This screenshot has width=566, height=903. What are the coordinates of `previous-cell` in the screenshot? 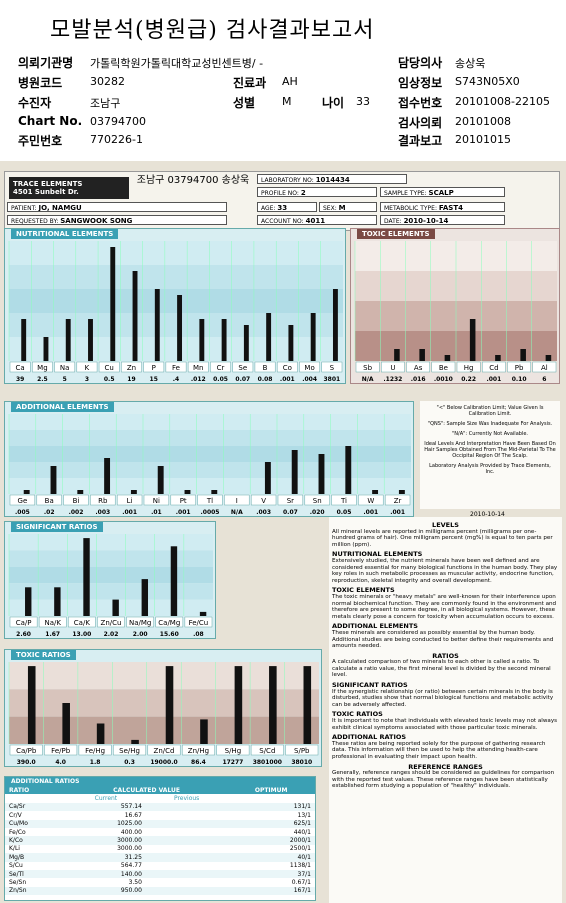 It's located at (186, 882).